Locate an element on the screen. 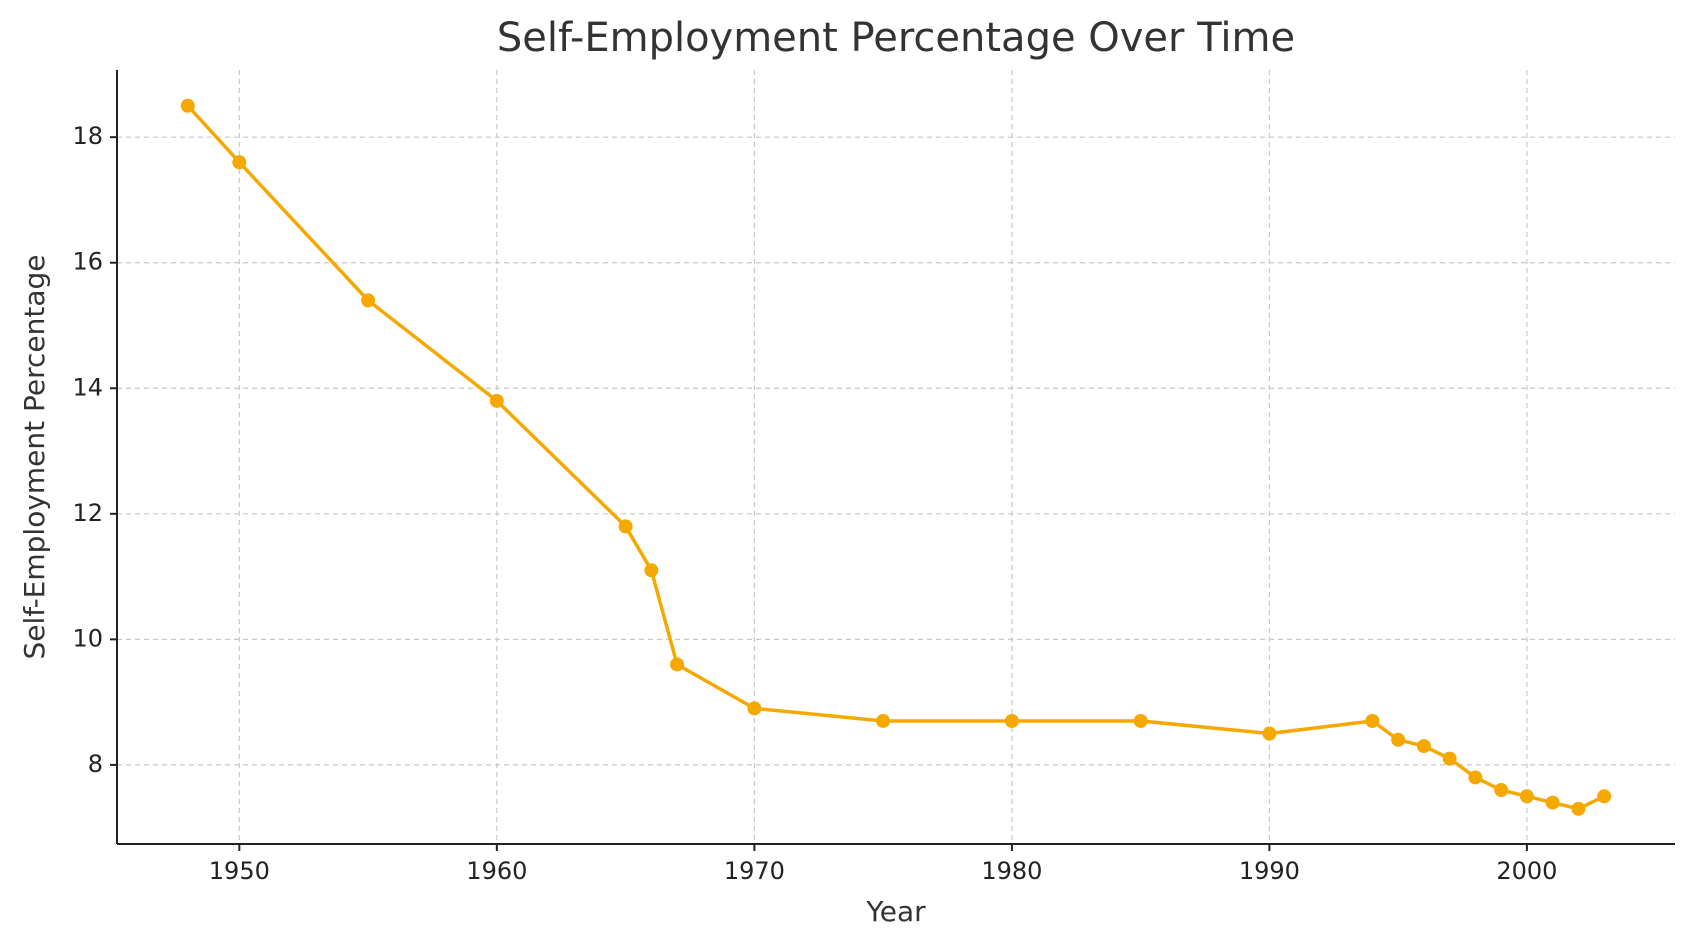  y-tick-label: 18 is located at coordinates (87, 136).